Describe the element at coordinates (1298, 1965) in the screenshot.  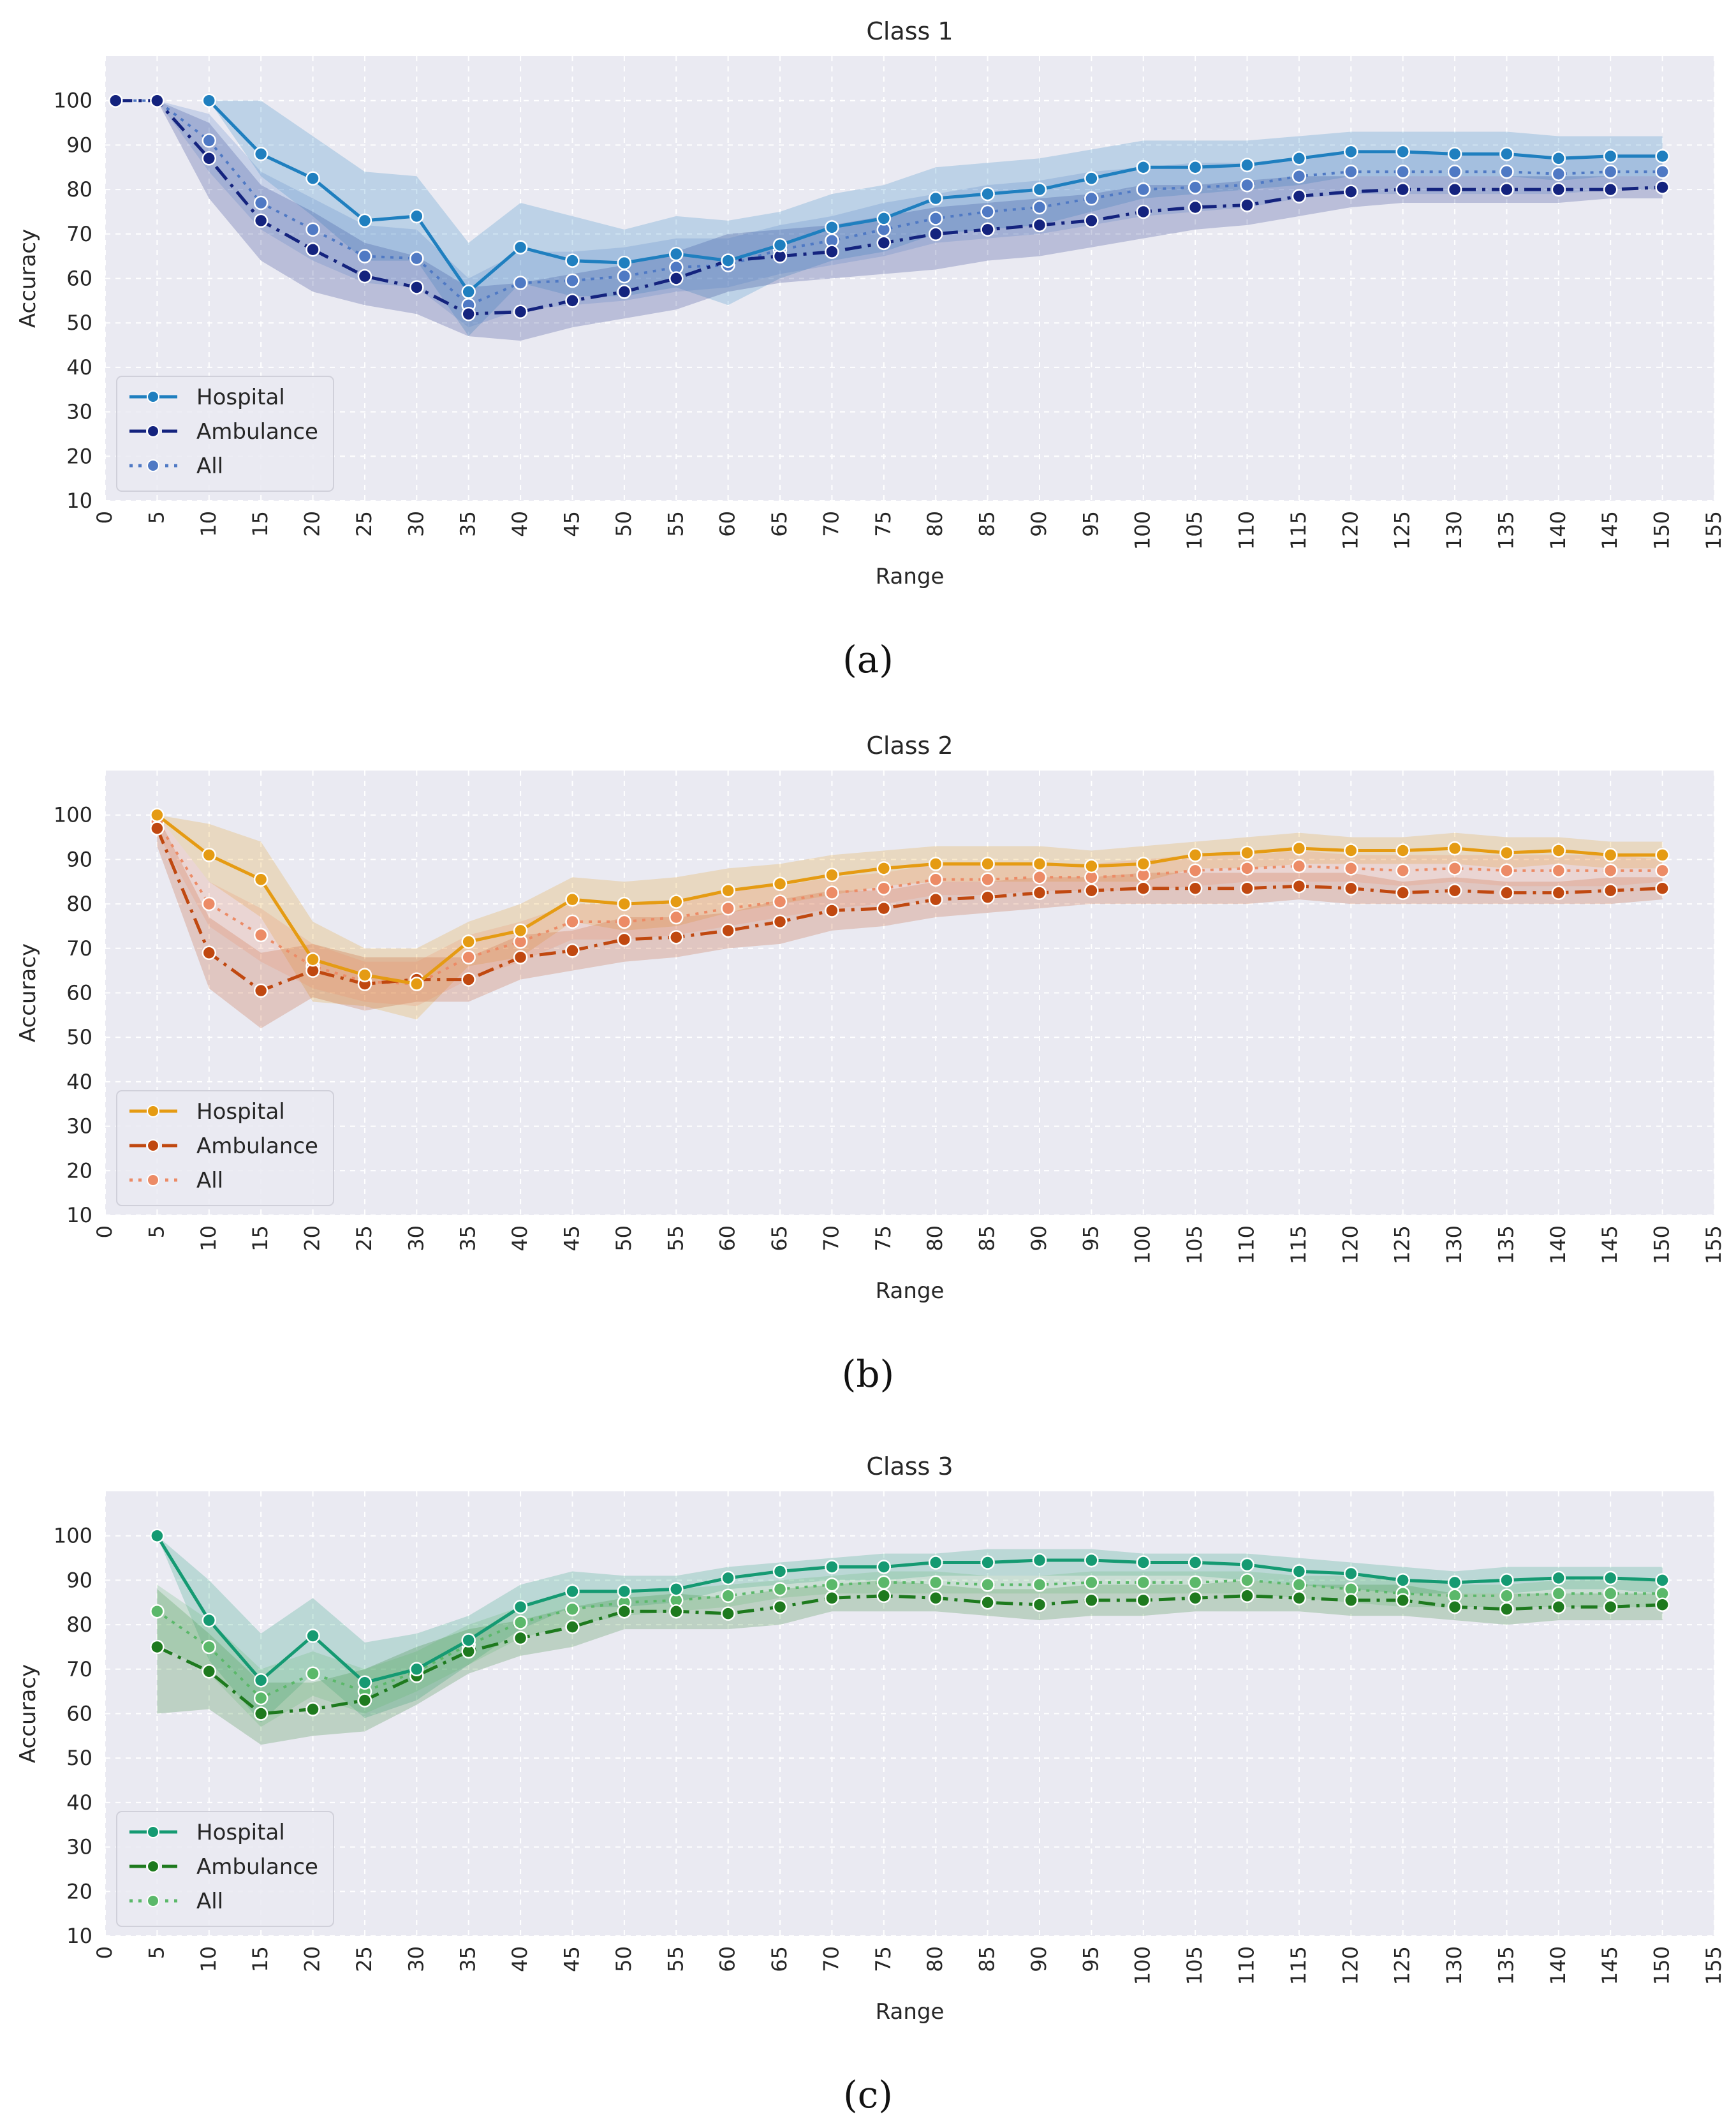
I see `x-tick-label: 115` at that location.